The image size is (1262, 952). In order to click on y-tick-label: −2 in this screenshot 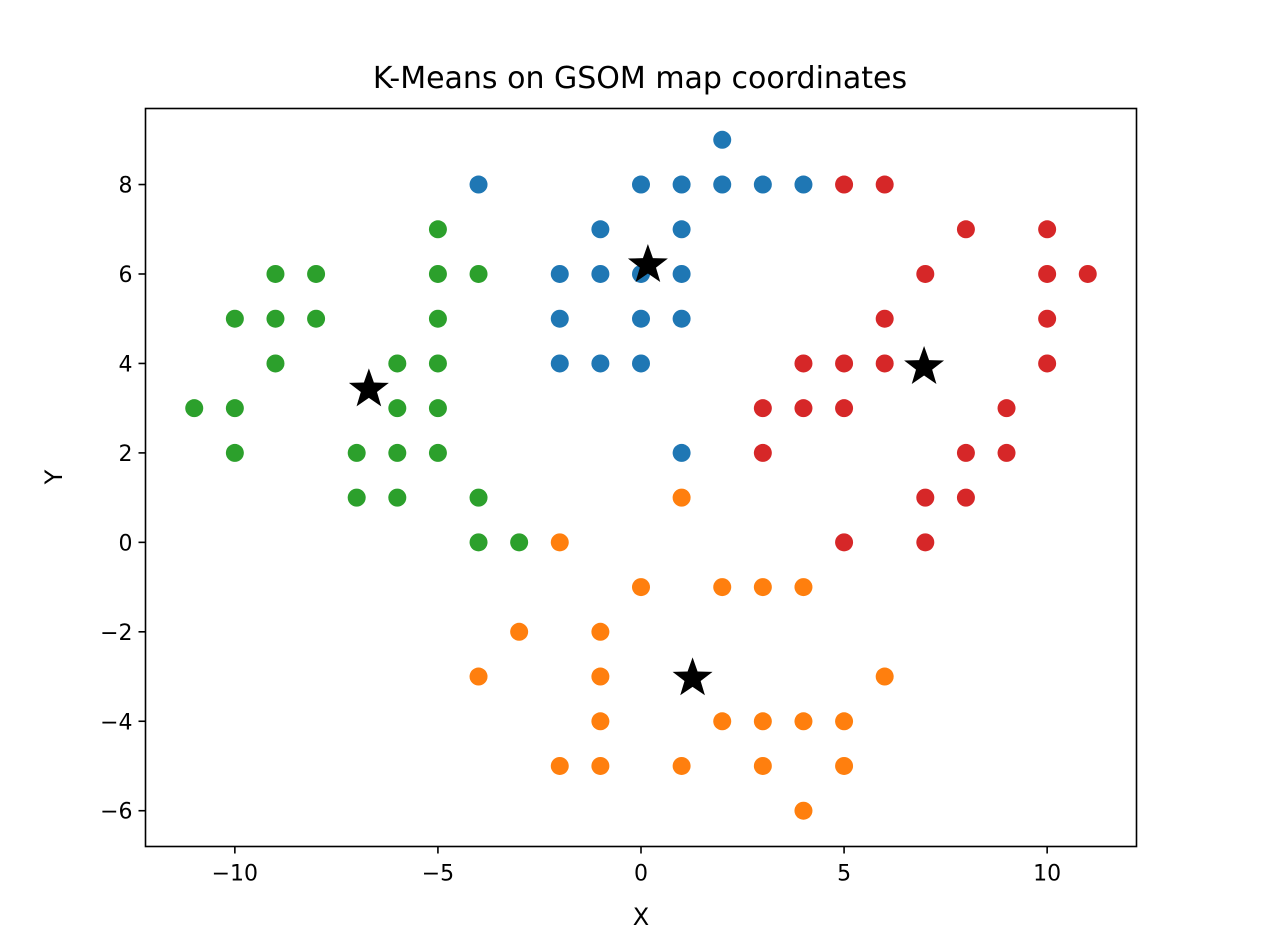, I will do `click(116, 633)`.